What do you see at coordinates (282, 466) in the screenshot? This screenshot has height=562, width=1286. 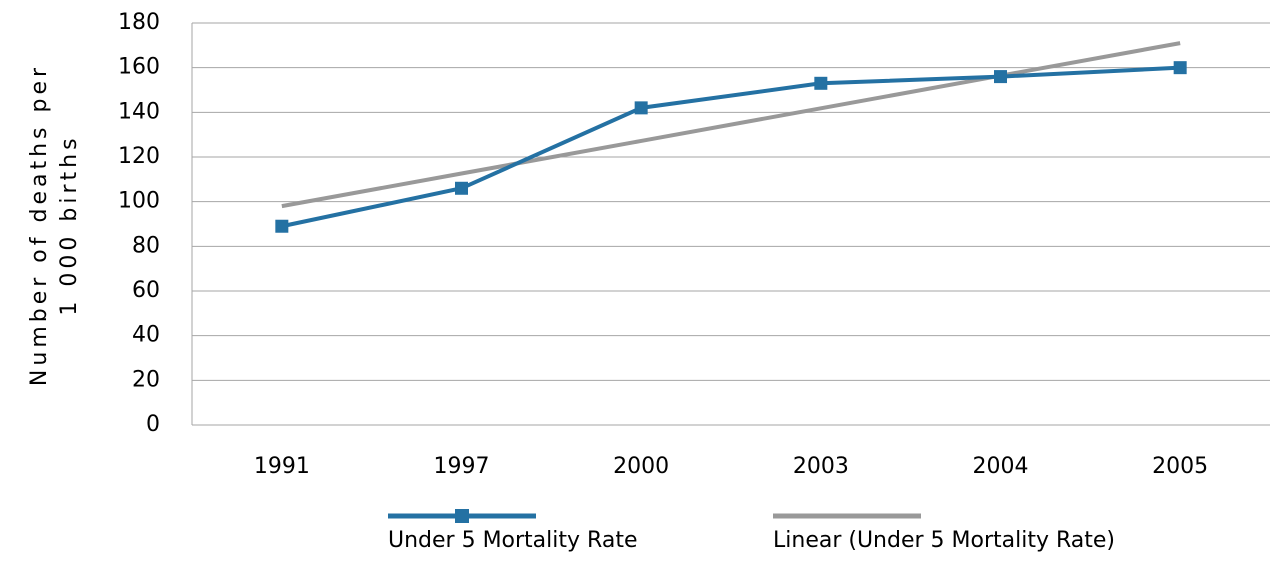 I see `x-tick-label: 1991` at bounding box center [282, 466].